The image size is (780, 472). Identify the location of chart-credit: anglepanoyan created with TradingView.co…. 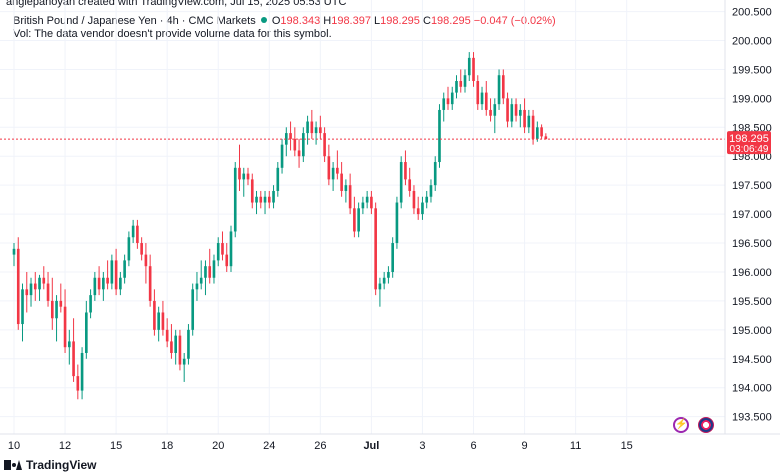
(176, 4).